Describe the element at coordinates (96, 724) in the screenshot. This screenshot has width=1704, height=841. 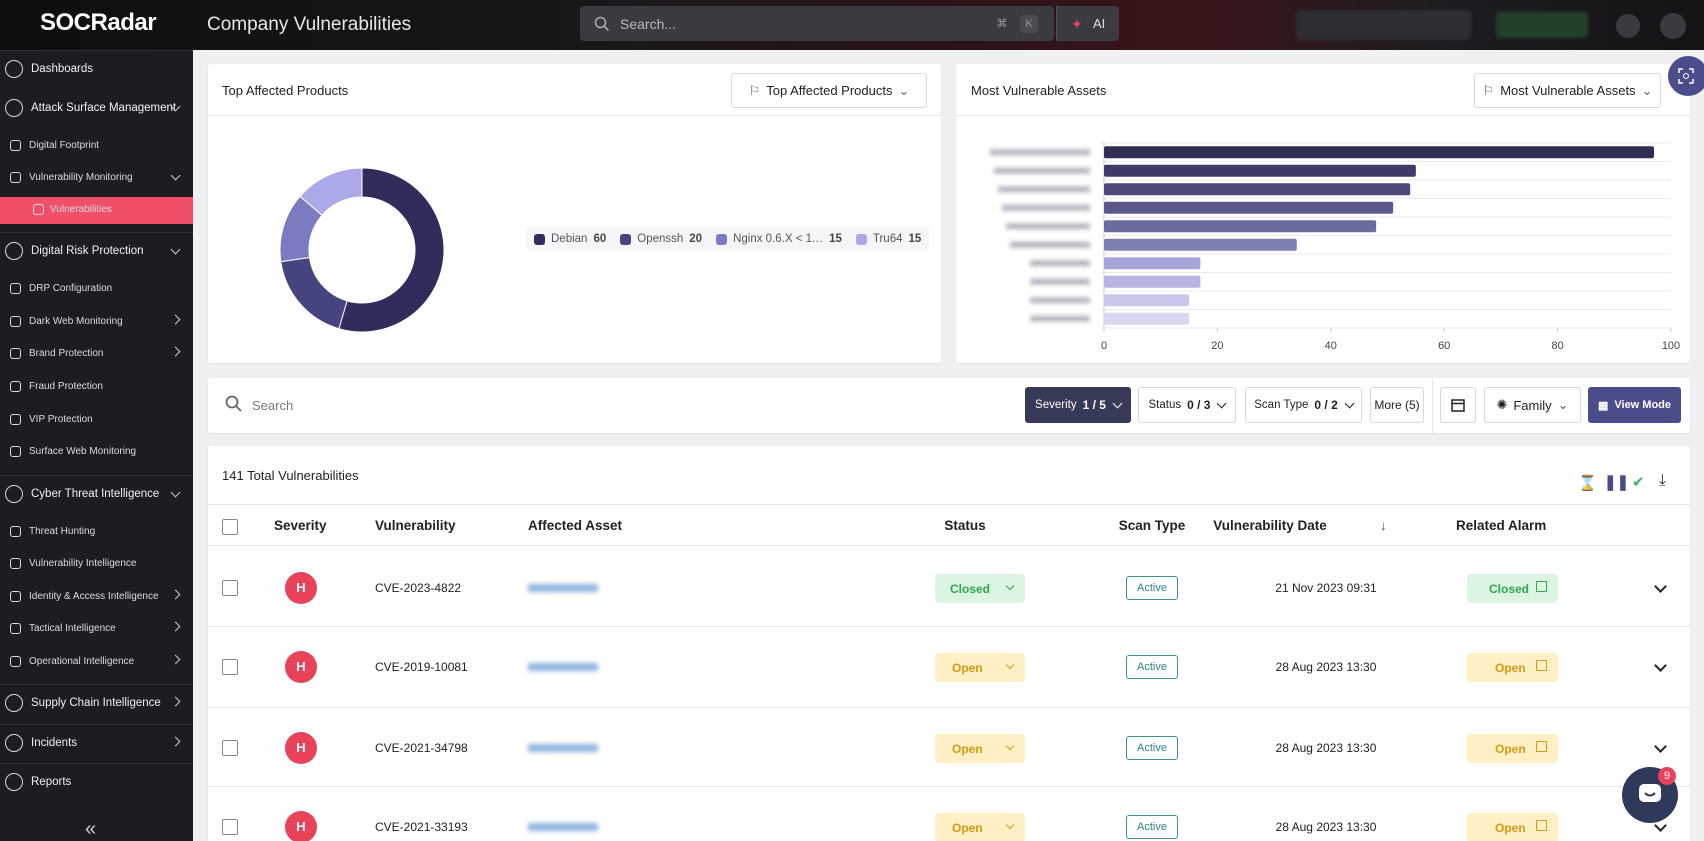
I see `separator` at that location.